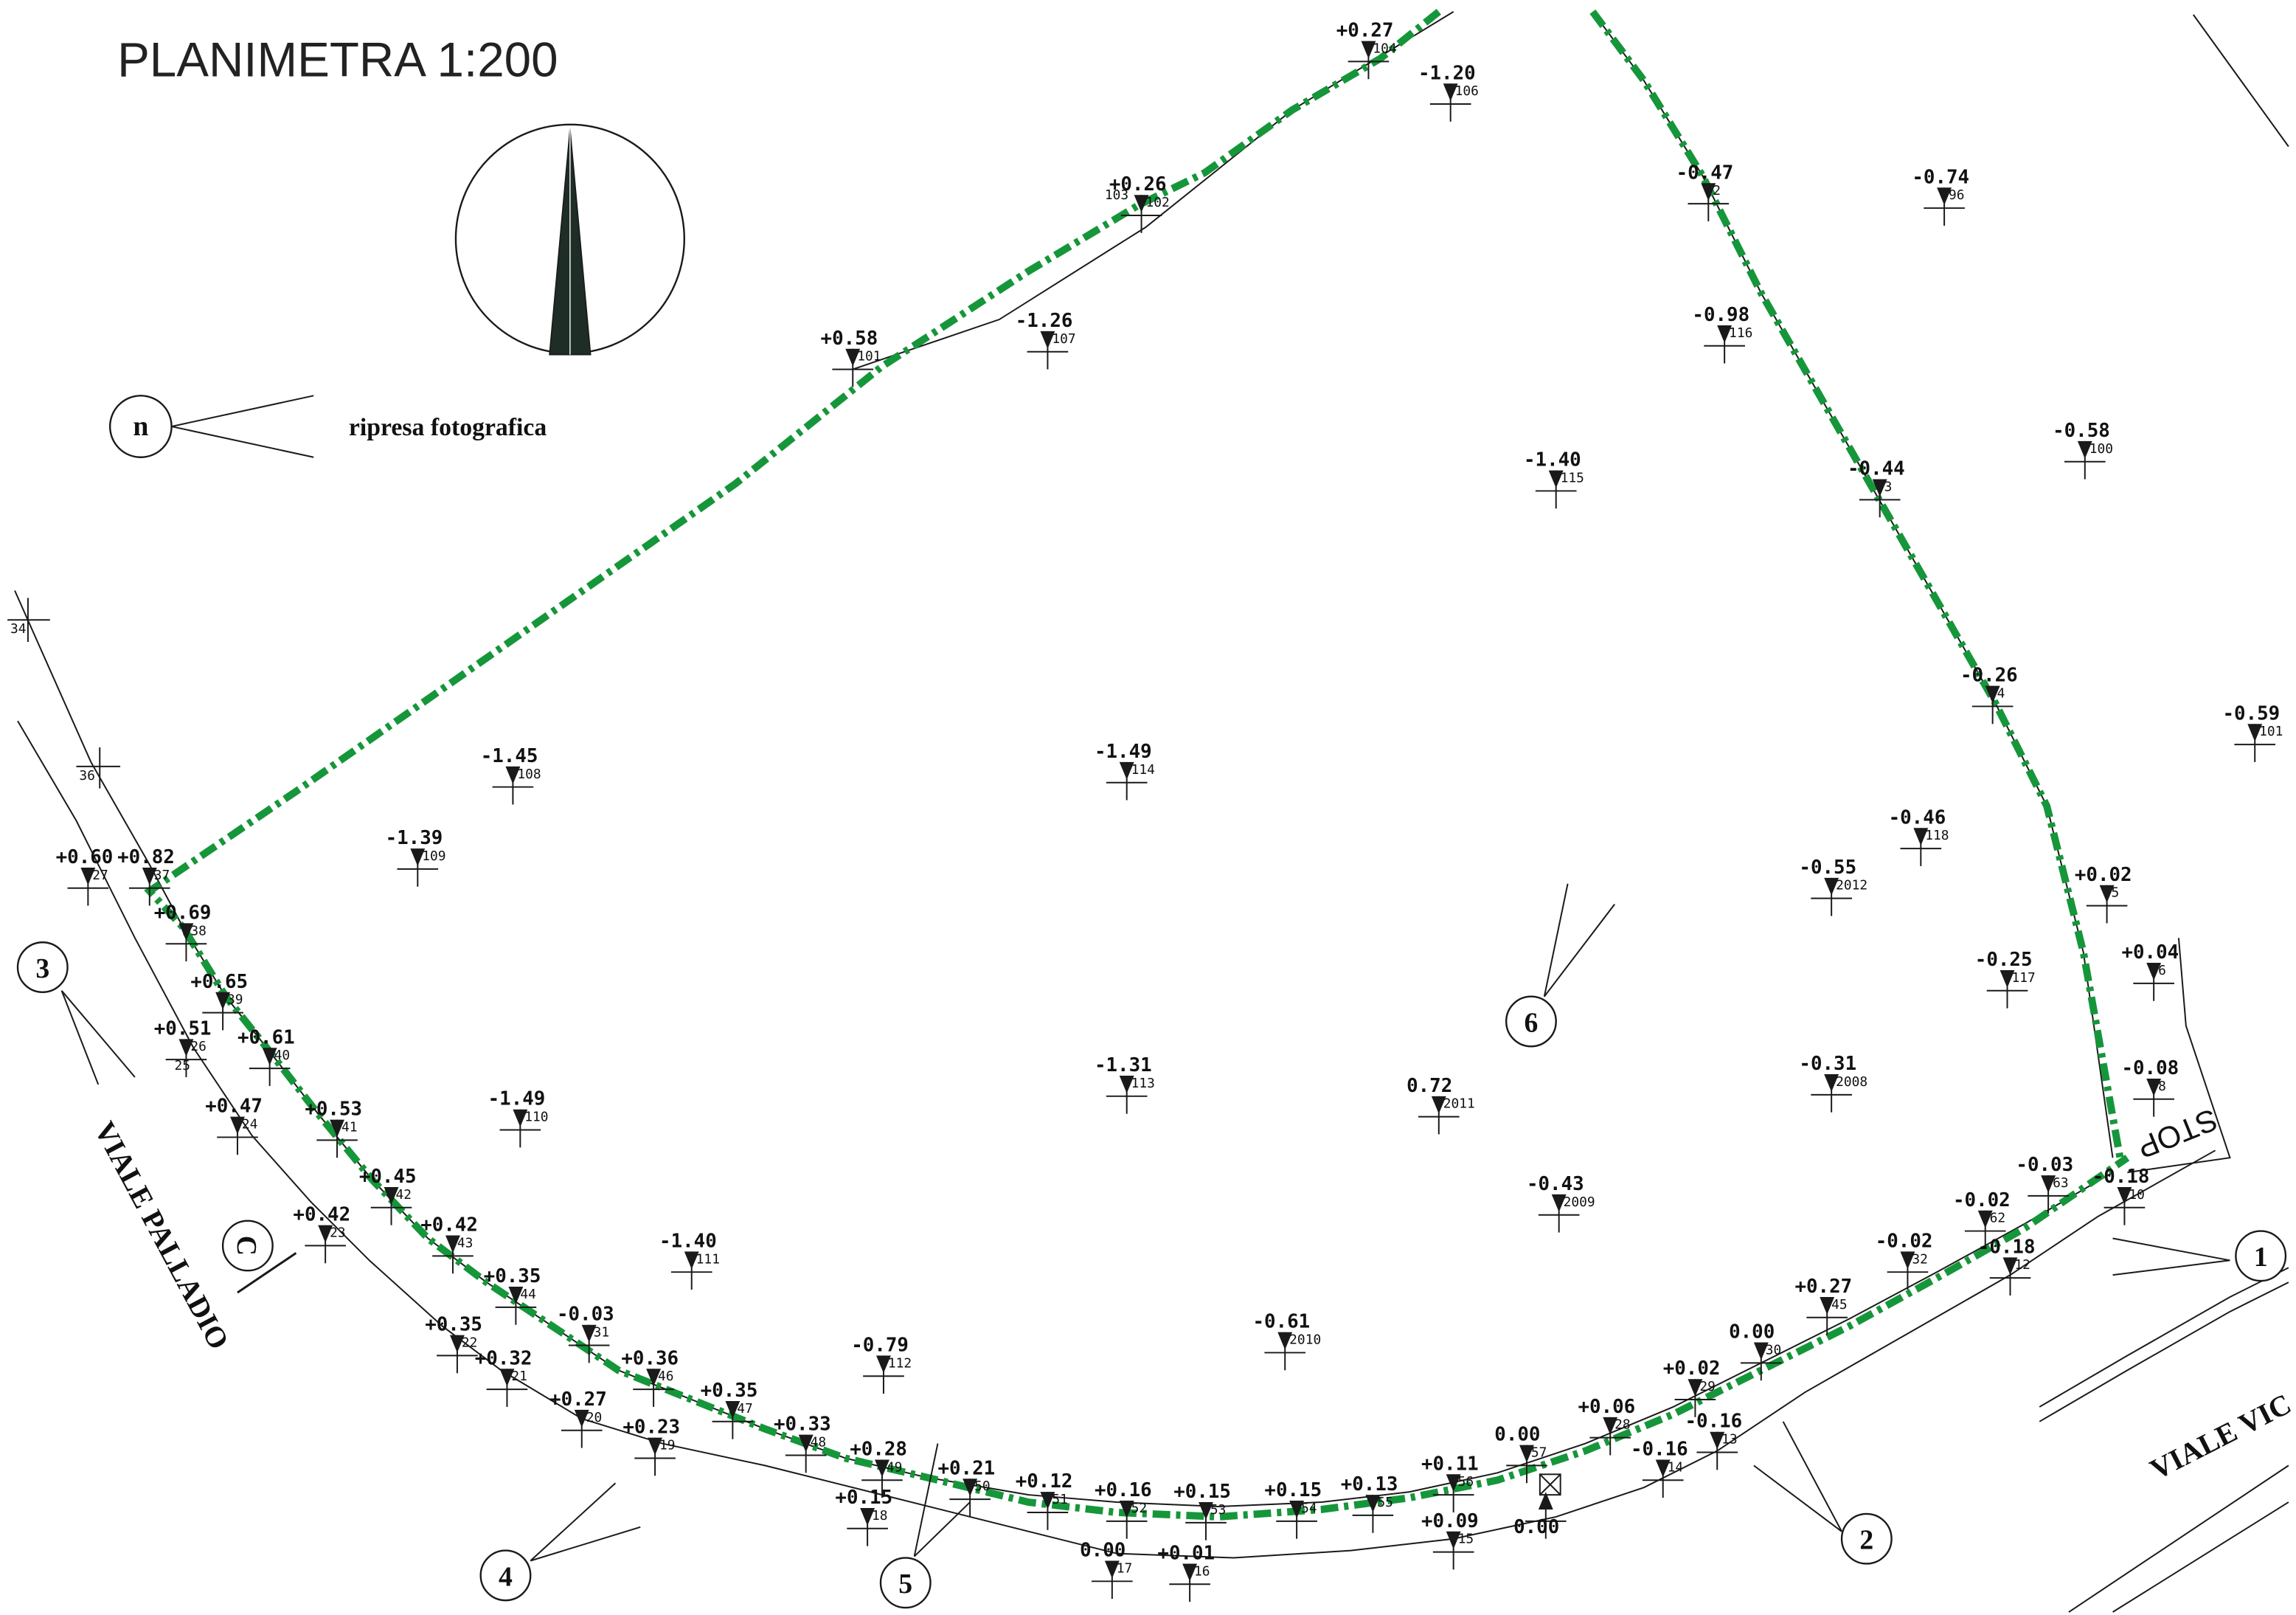  Describe the element at coordinates (1309, 1508) in the screenshot. I see `spot-point-id: 54` at that location.